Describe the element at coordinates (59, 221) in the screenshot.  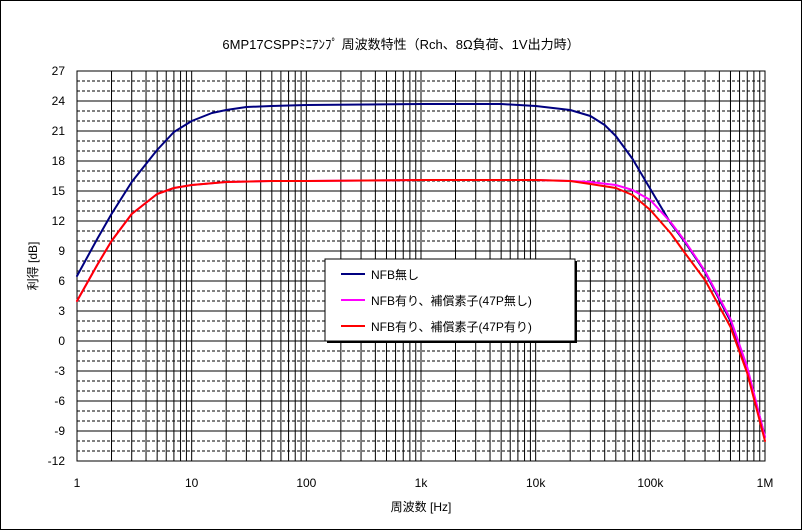
I see `y-tick-label: 12` at that location.